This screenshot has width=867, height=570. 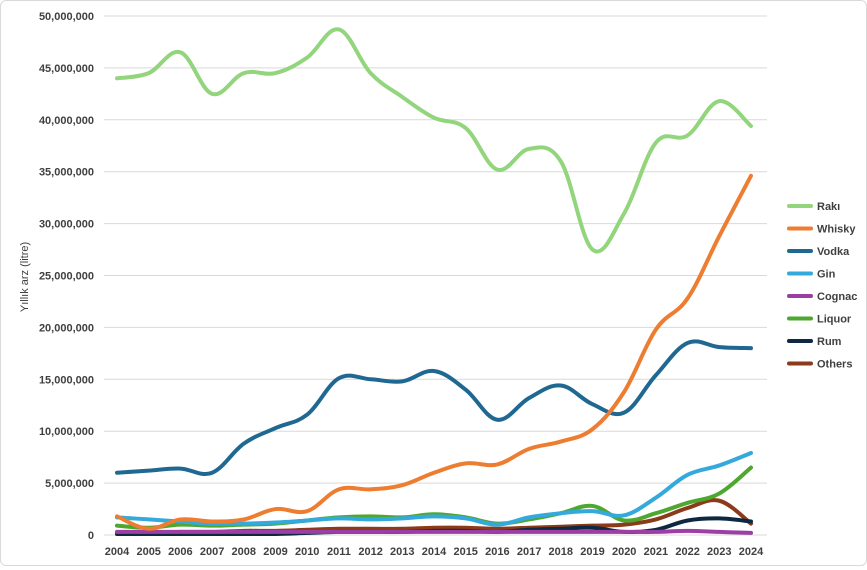 I want to click on y-tick-label: 20,000,000, so click(x=66, y=328).